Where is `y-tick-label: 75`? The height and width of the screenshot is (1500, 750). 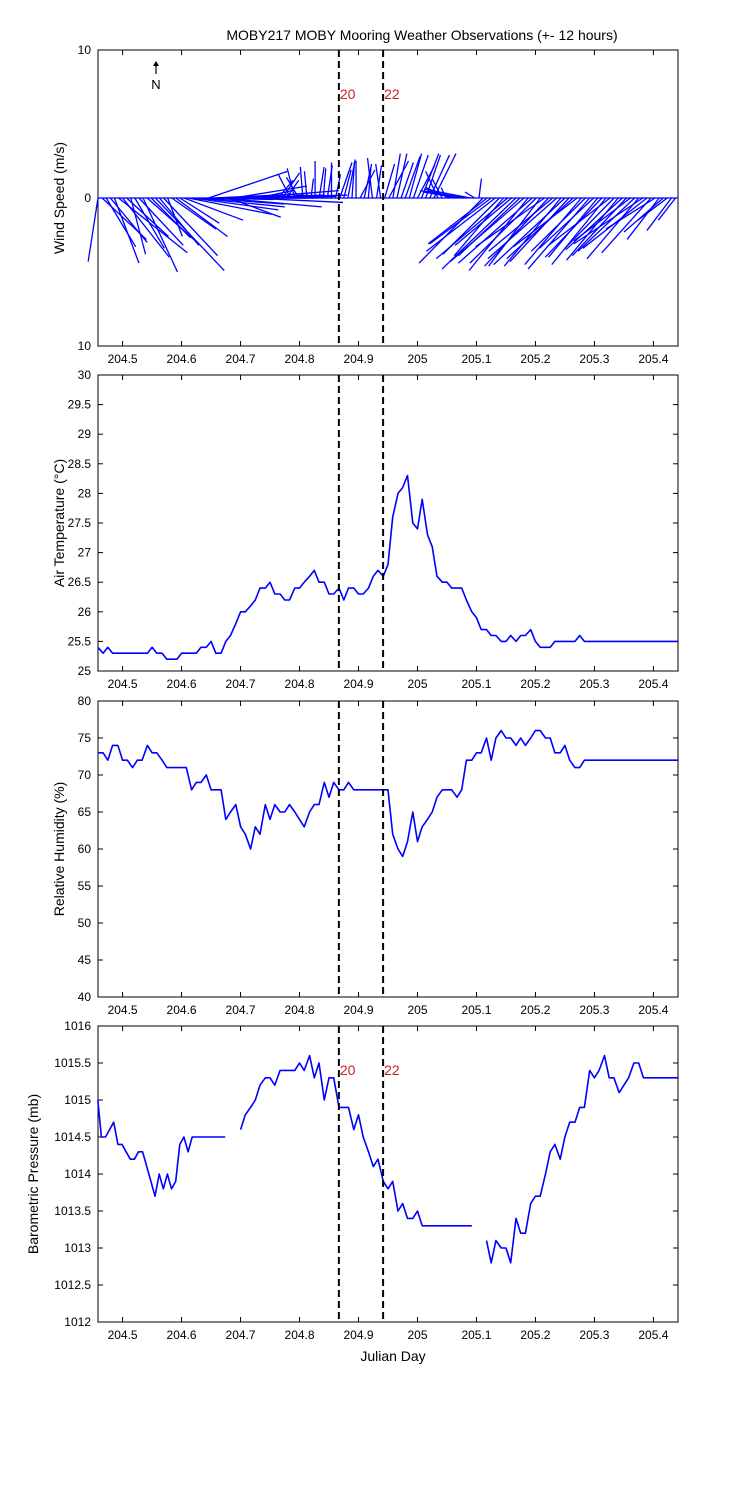
y-tick-label: 75 is located at coordinates (85, 738).